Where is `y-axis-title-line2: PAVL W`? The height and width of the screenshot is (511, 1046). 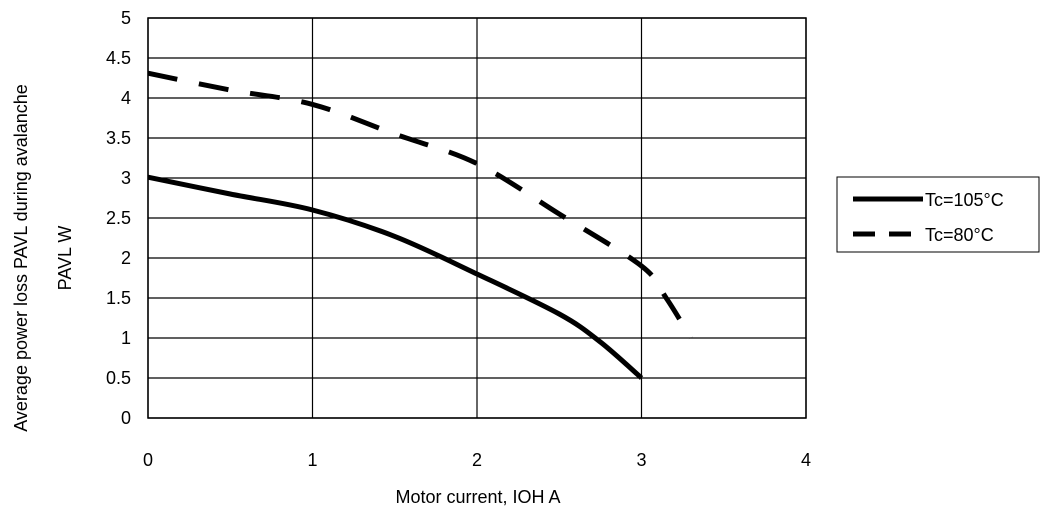 y-axis-title-line2: PAVL W is located at coordinates (65, 258).